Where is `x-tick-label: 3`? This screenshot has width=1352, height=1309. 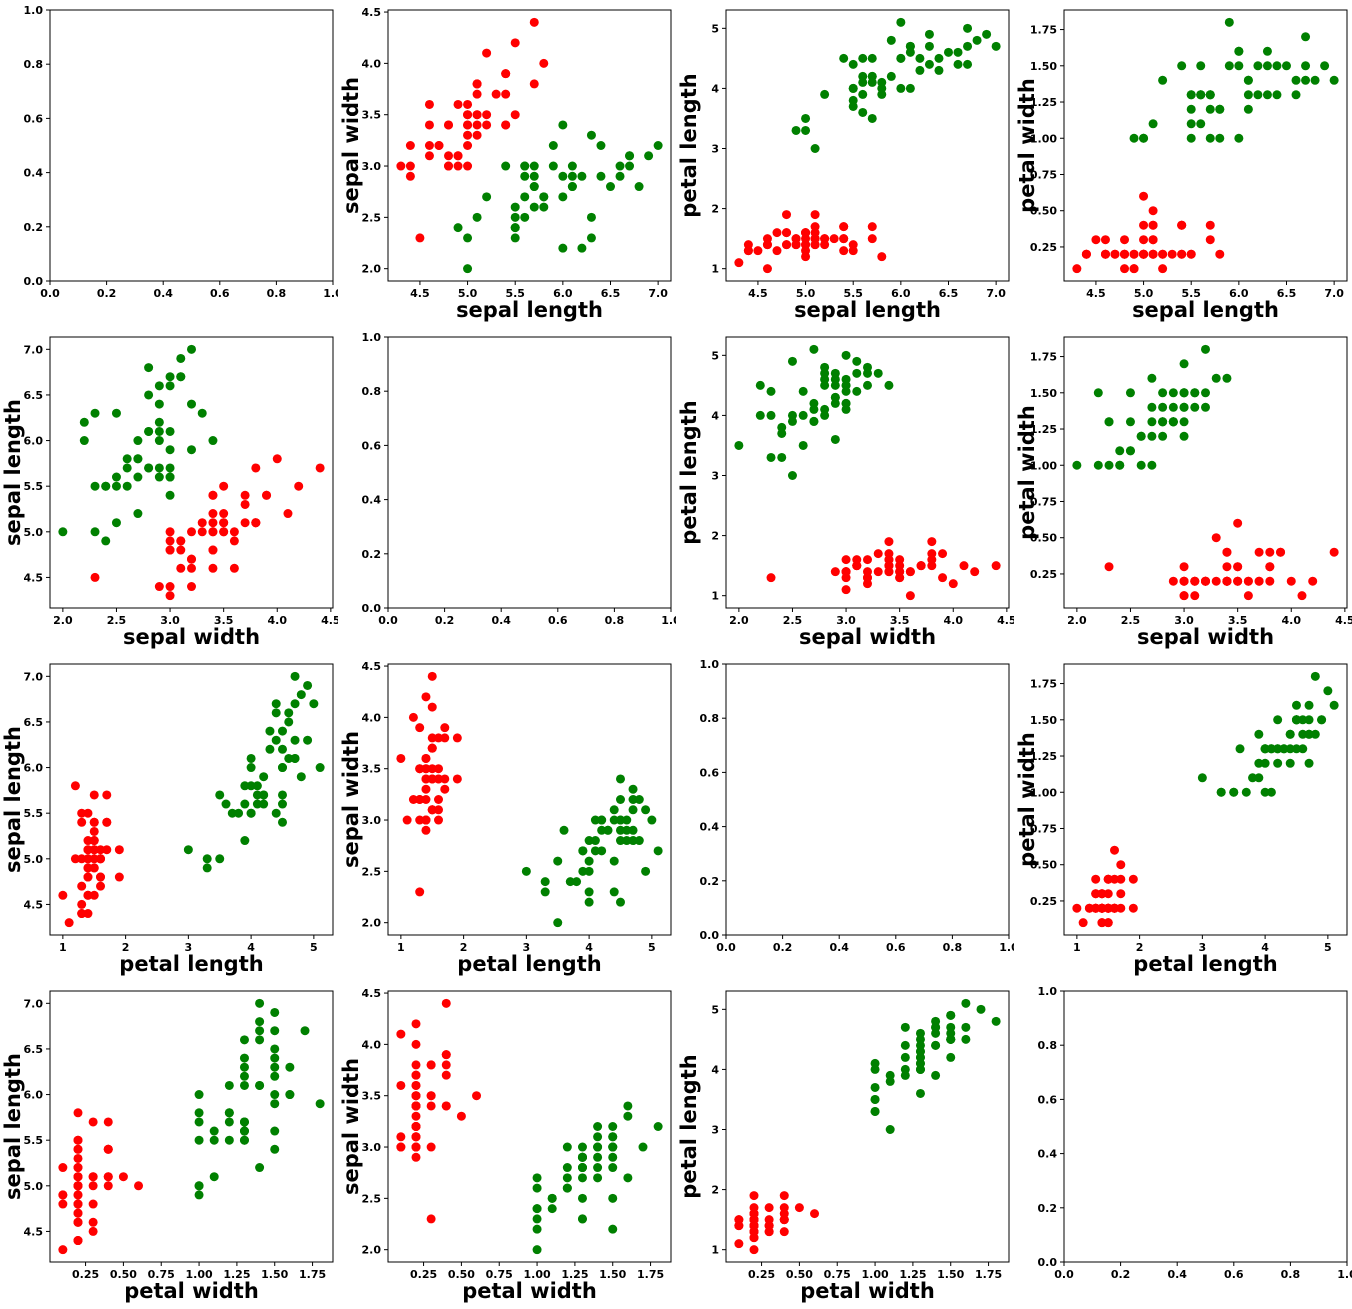
x-tick-label: 3 is located at coordinates (189, 947).